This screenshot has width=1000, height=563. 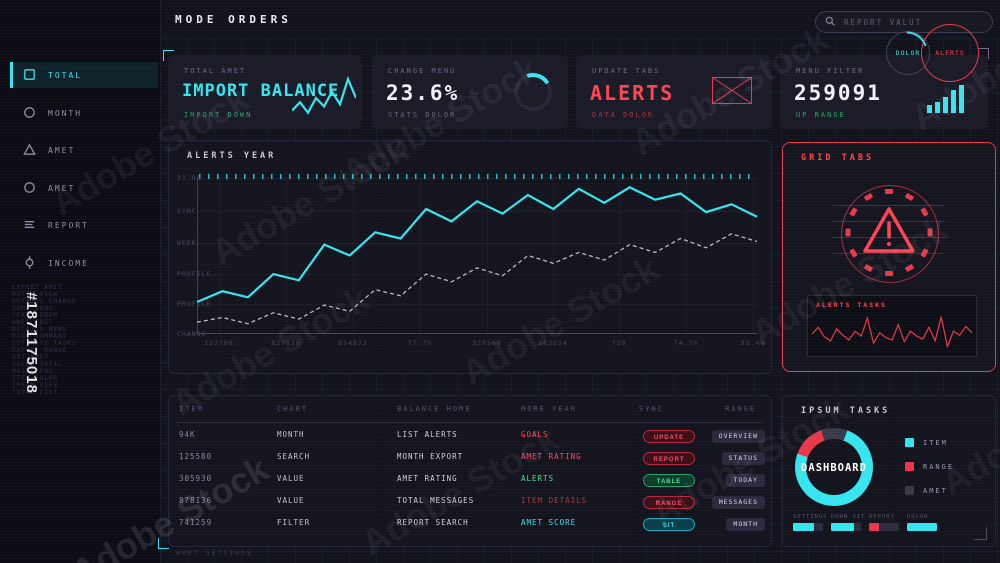 I want to click on sync-pill-button: SIT, so click(x=669, y=524).